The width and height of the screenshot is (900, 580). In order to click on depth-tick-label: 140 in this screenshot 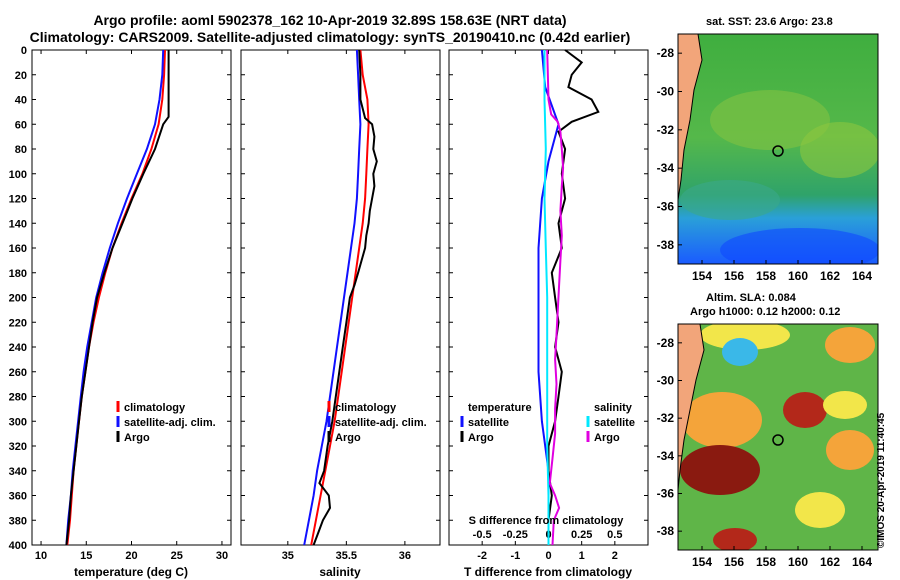, I will do `click(18, 224)`.